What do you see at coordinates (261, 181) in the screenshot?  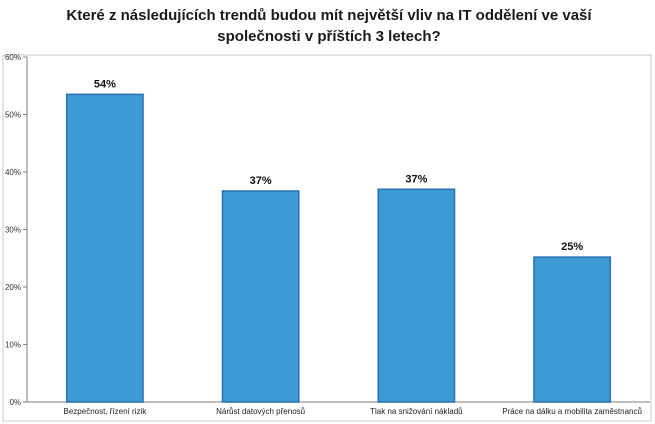 I see `data-label-2: 37%` at bounding box center [261, 181].